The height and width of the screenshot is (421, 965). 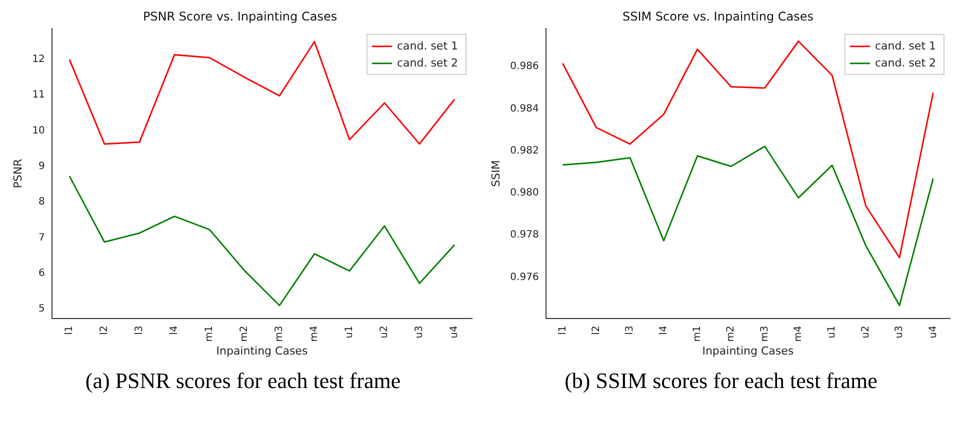 I want to click on y-tick-label: 12, so click(x=38, y=60).